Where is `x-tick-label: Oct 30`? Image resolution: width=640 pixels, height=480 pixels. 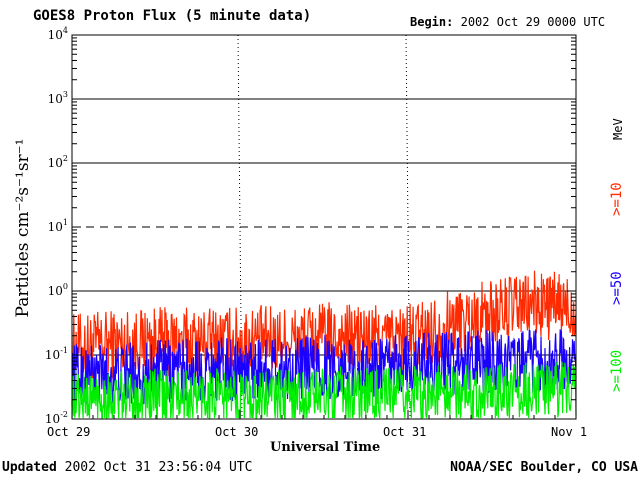 x-tick-label: Oct 30 is located at coordinates (237, 432).